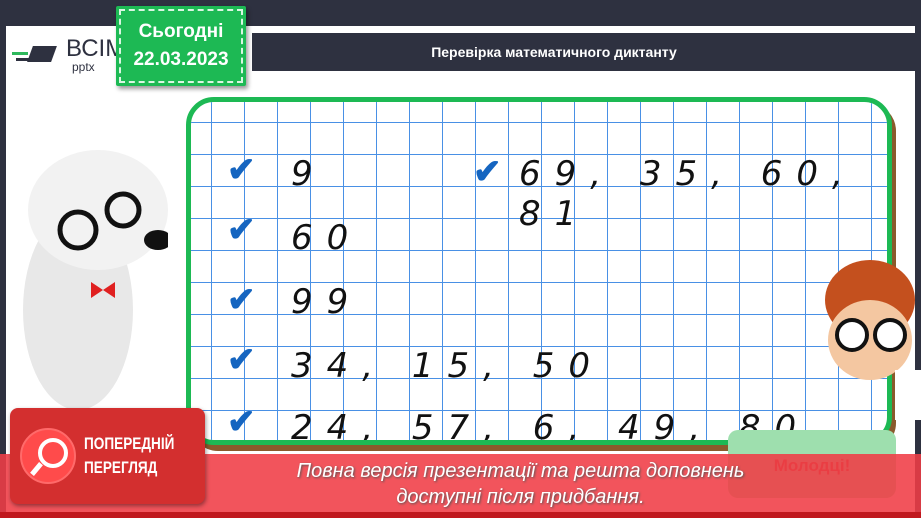  I want to click on date-value: 22.03.2023, so click(181, 59).